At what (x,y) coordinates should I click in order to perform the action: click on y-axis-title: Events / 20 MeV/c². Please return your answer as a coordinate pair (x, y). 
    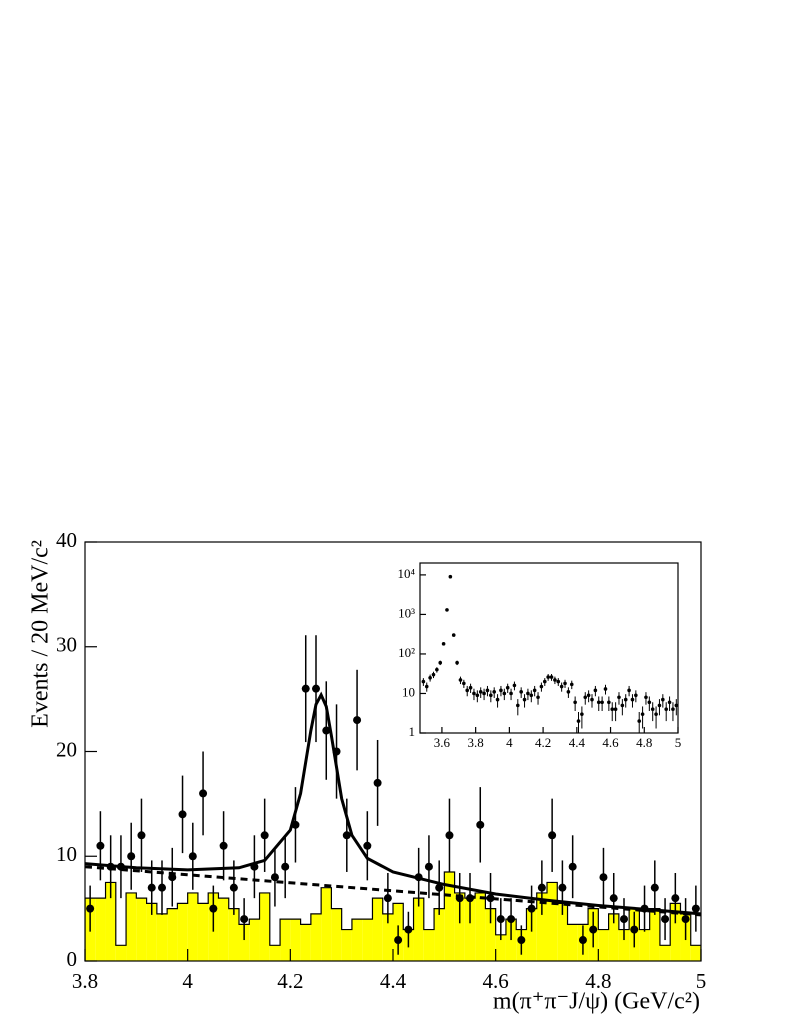
    Looking at the image, I should click on (41, 634).